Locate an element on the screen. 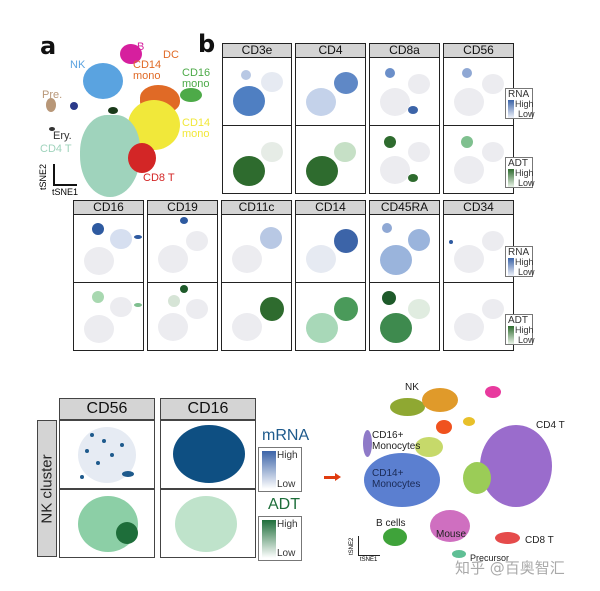 Image resolution: width=600 pixels, height=591 pixels. header-cd16: CD16 is located at coordinates (108, 207).